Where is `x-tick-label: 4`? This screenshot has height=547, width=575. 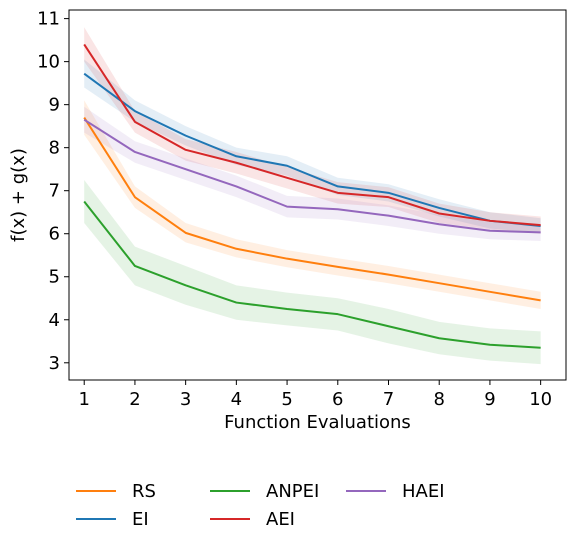
x-tick-label: 4 is located at coordinates (236, 399).